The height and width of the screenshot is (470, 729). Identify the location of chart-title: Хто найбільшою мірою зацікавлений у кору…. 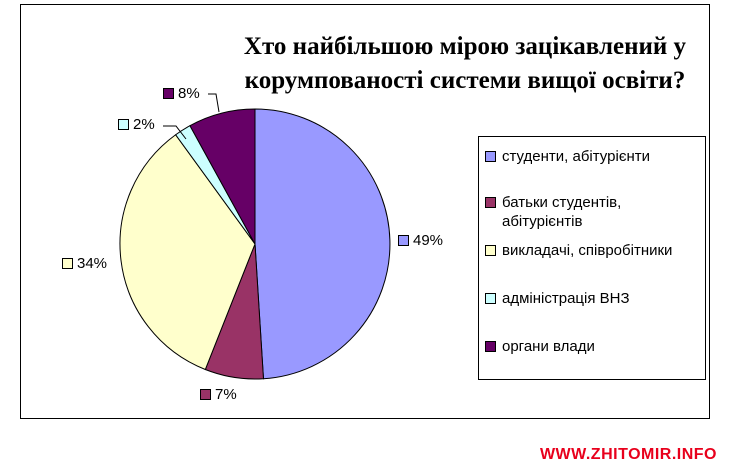
(465, 64).